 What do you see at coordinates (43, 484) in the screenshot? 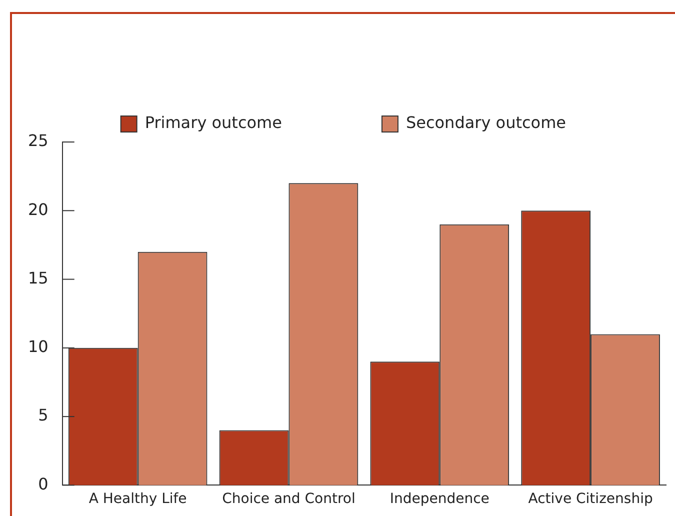
I see `y-tick-label: 0` at bounding box center [43, 484].